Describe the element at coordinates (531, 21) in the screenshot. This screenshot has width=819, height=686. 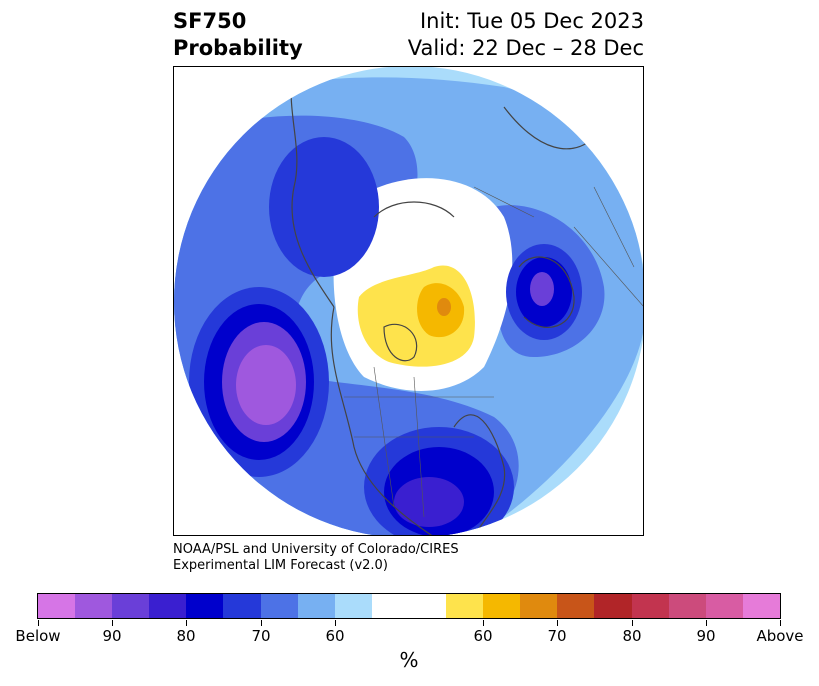
I see `init-date: Init: Tue 05 Dec 2023` at that location.